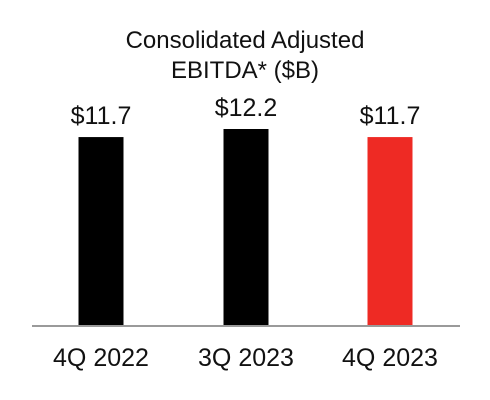 Image resolution: width=490 pixels, height=400 pixels. What do you see at coordinates (390, 231) in the screenshot?
I see `bar-4q-2023` at bounding box center [390, 231].